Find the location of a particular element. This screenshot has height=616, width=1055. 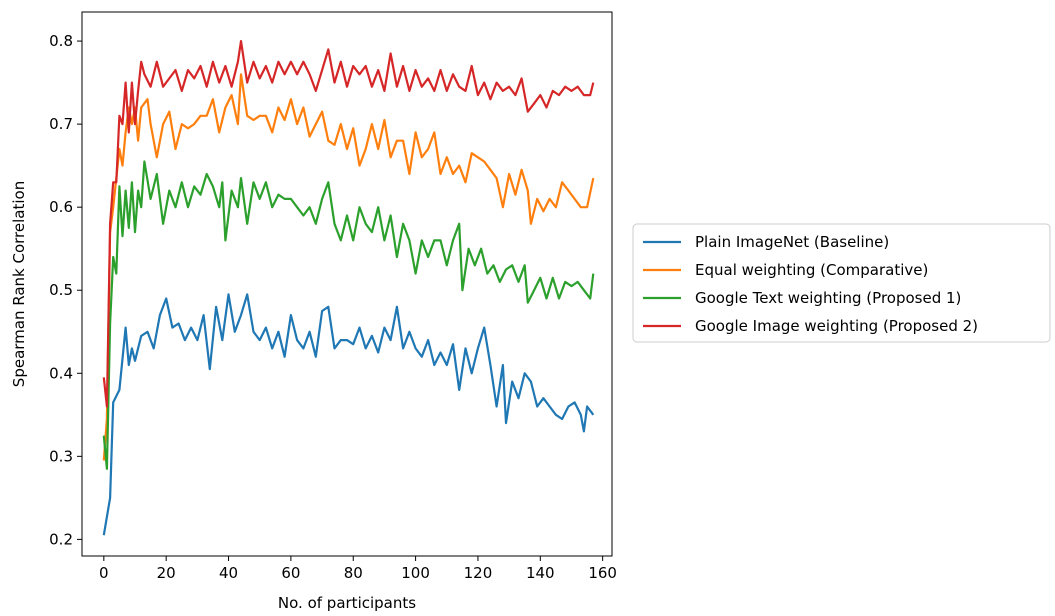

legend-entry: Google Image weighting (Proposed 2) is located at coordinates (836, 326).